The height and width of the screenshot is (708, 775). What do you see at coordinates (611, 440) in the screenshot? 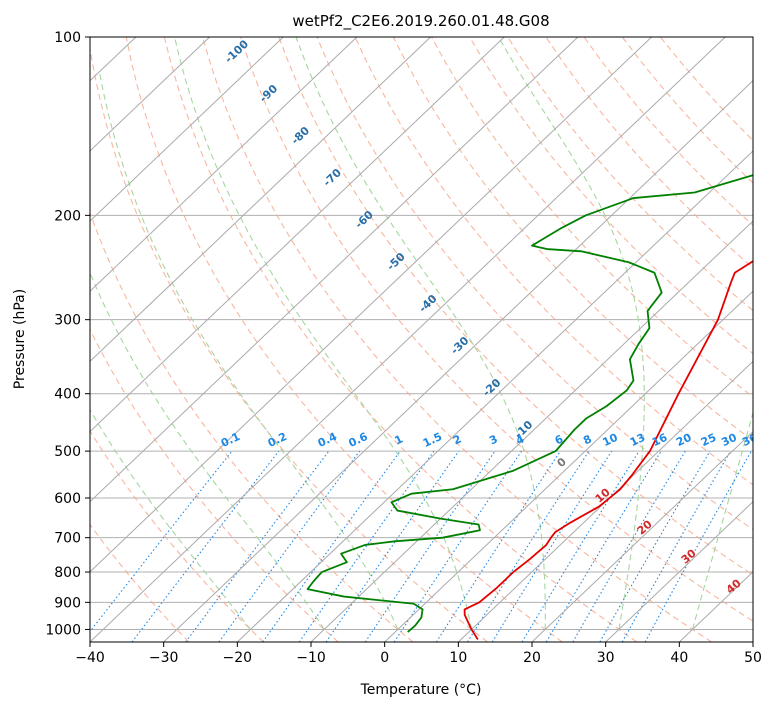
I see `mixing-ratio-label: 10` at bounding box center [611, 440].